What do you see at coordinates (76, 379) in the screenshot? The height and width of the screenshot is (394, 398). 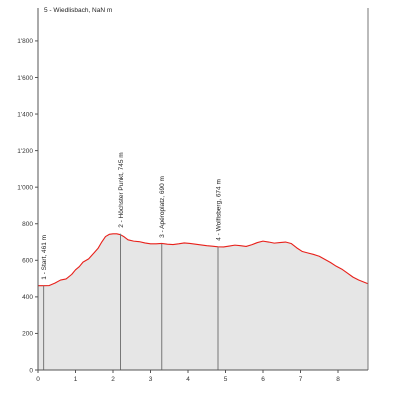 I see `x-tick-label: 1` at bounding box center [76, 379].